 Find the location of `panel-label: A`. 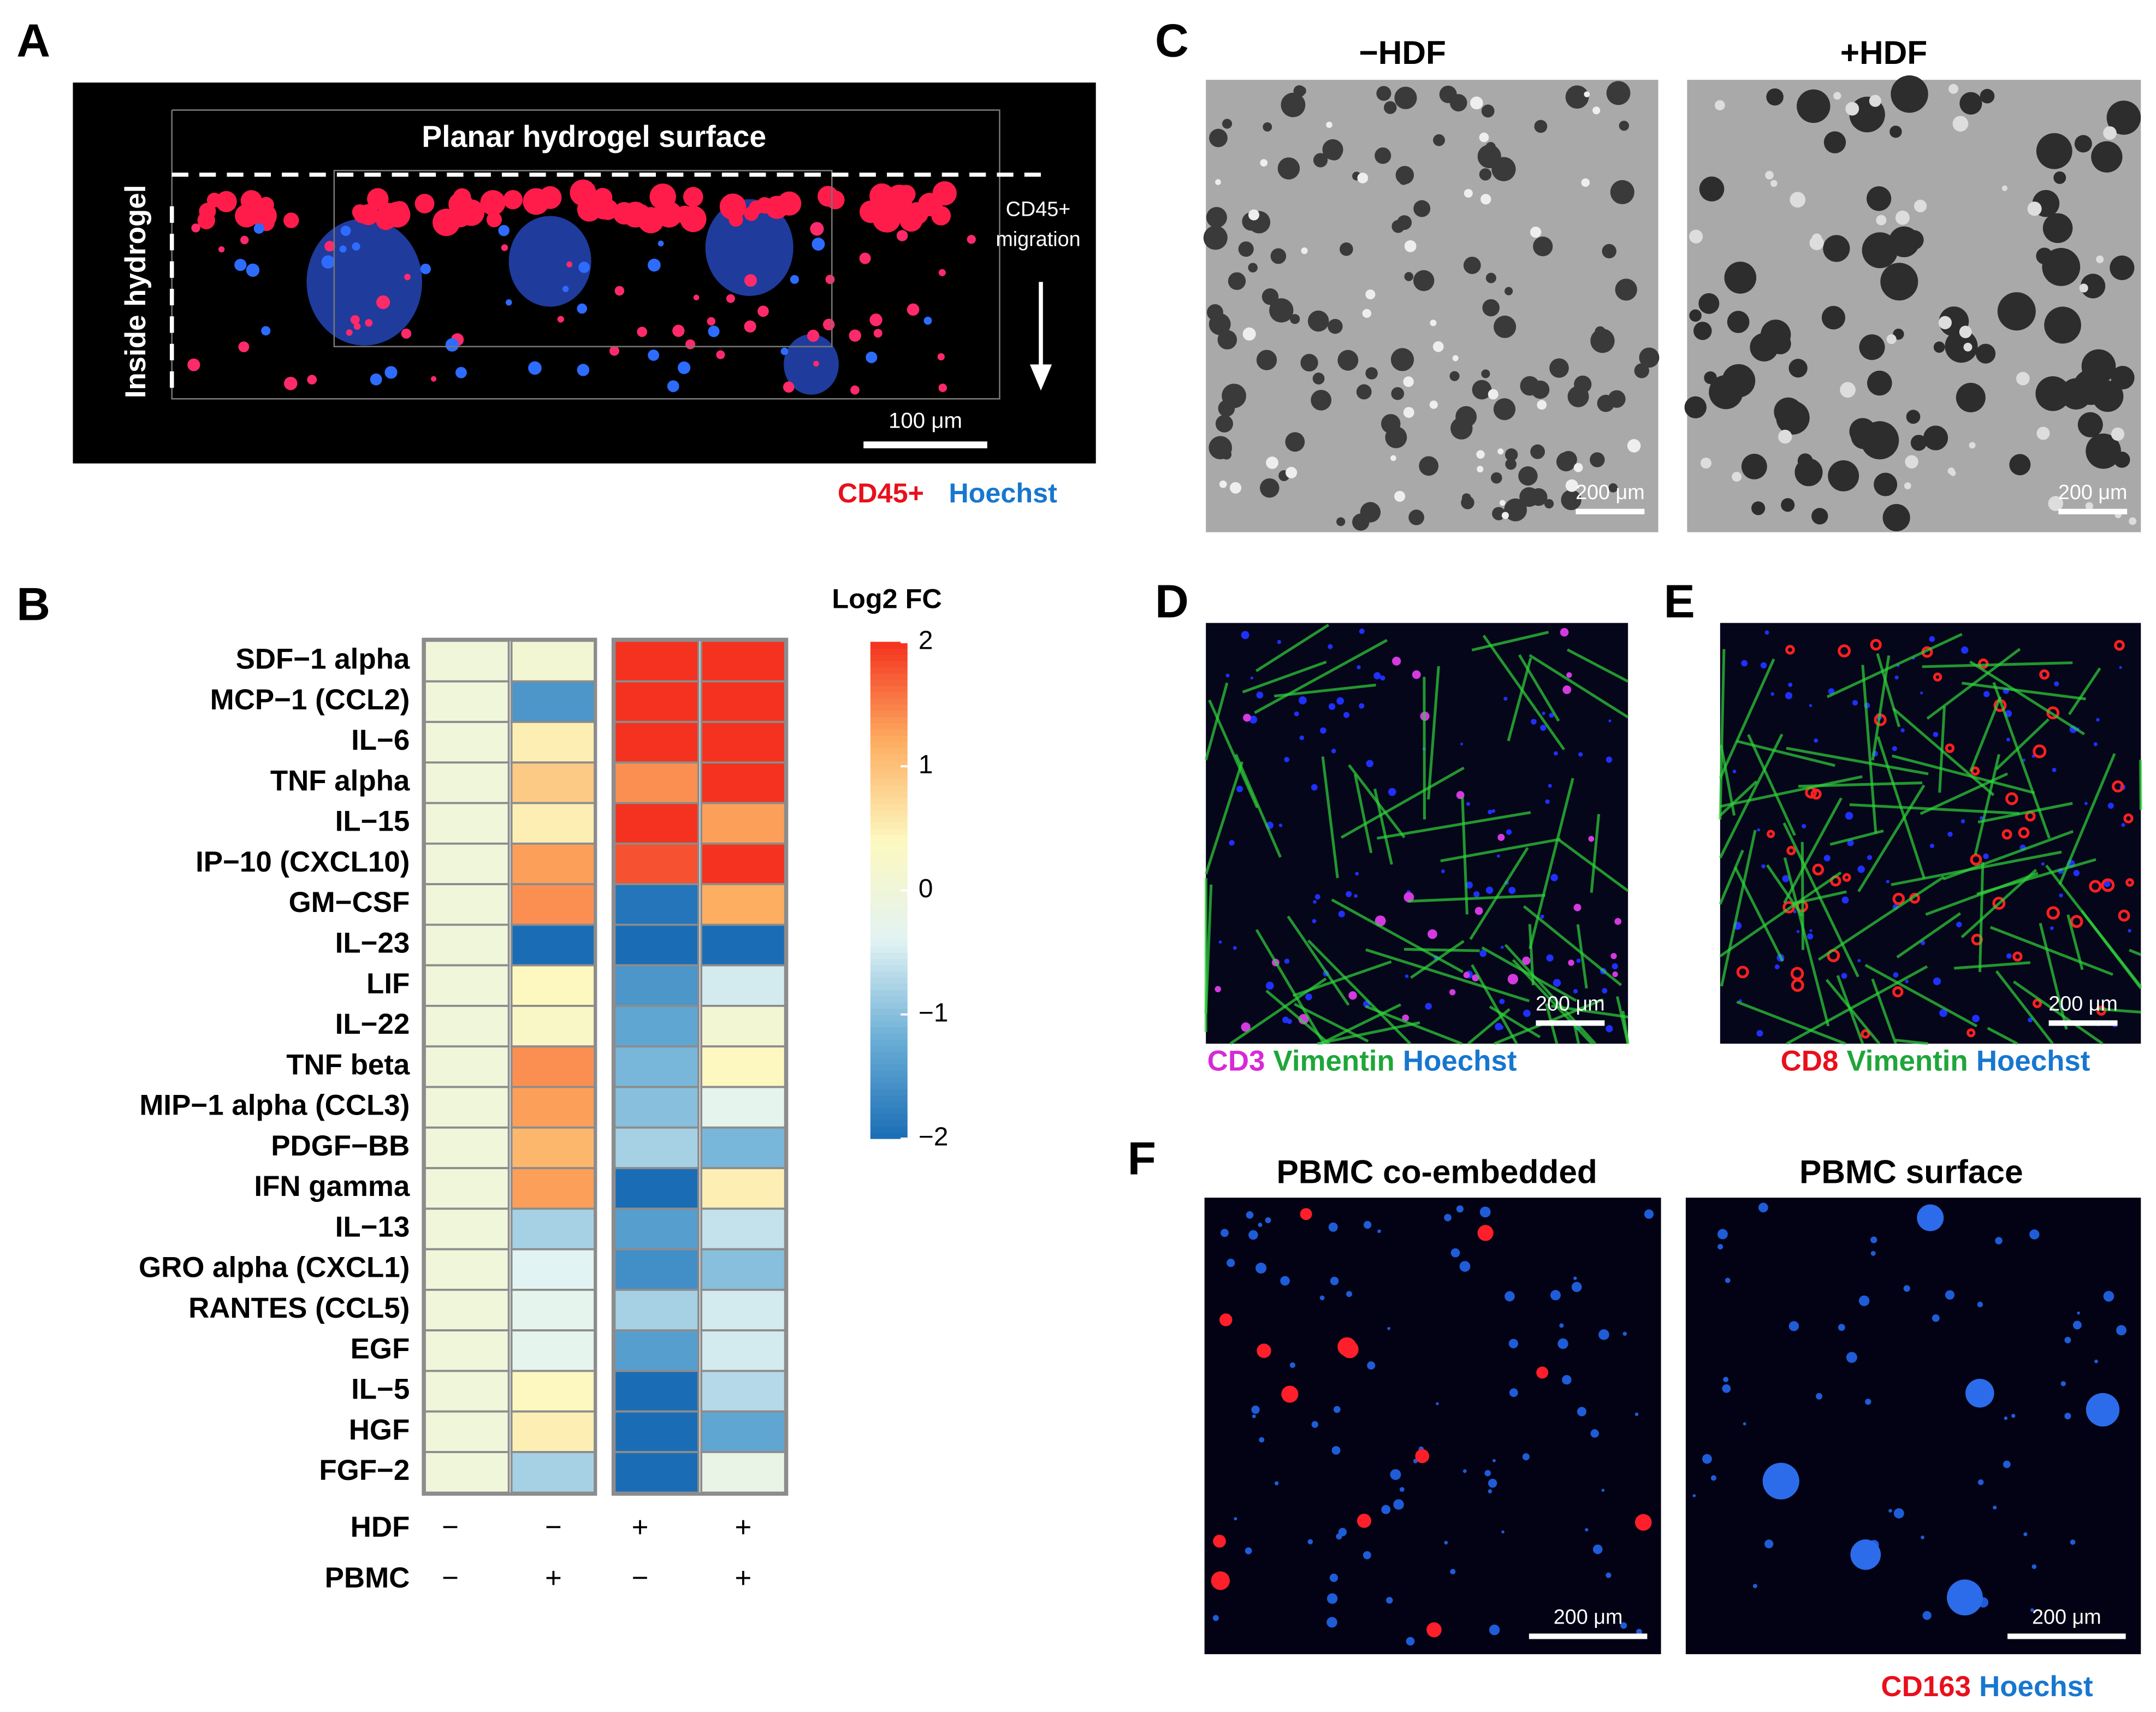

panel-label: A is located at coordinates (33, 41).